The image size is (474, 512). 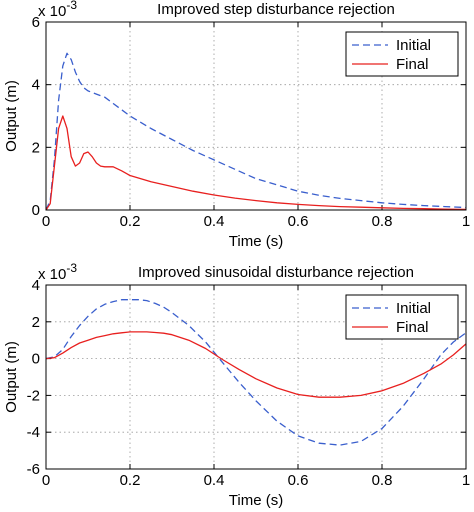 I want to click on legend-box, so click(x=402, y=317).